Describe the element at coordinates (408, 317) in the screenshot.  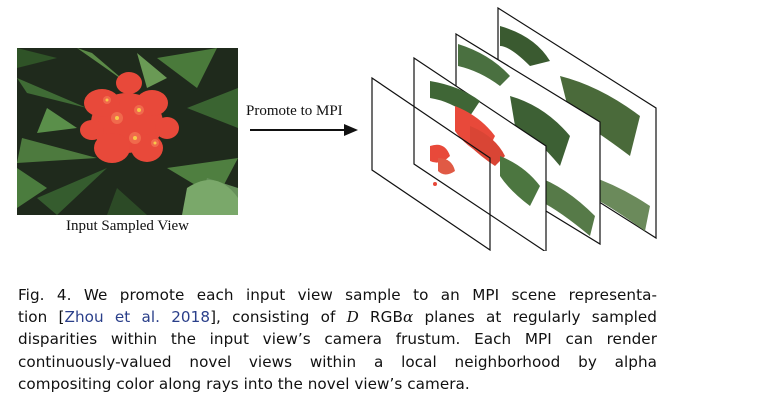
I see `math-symbol-alpha: α` at that location.